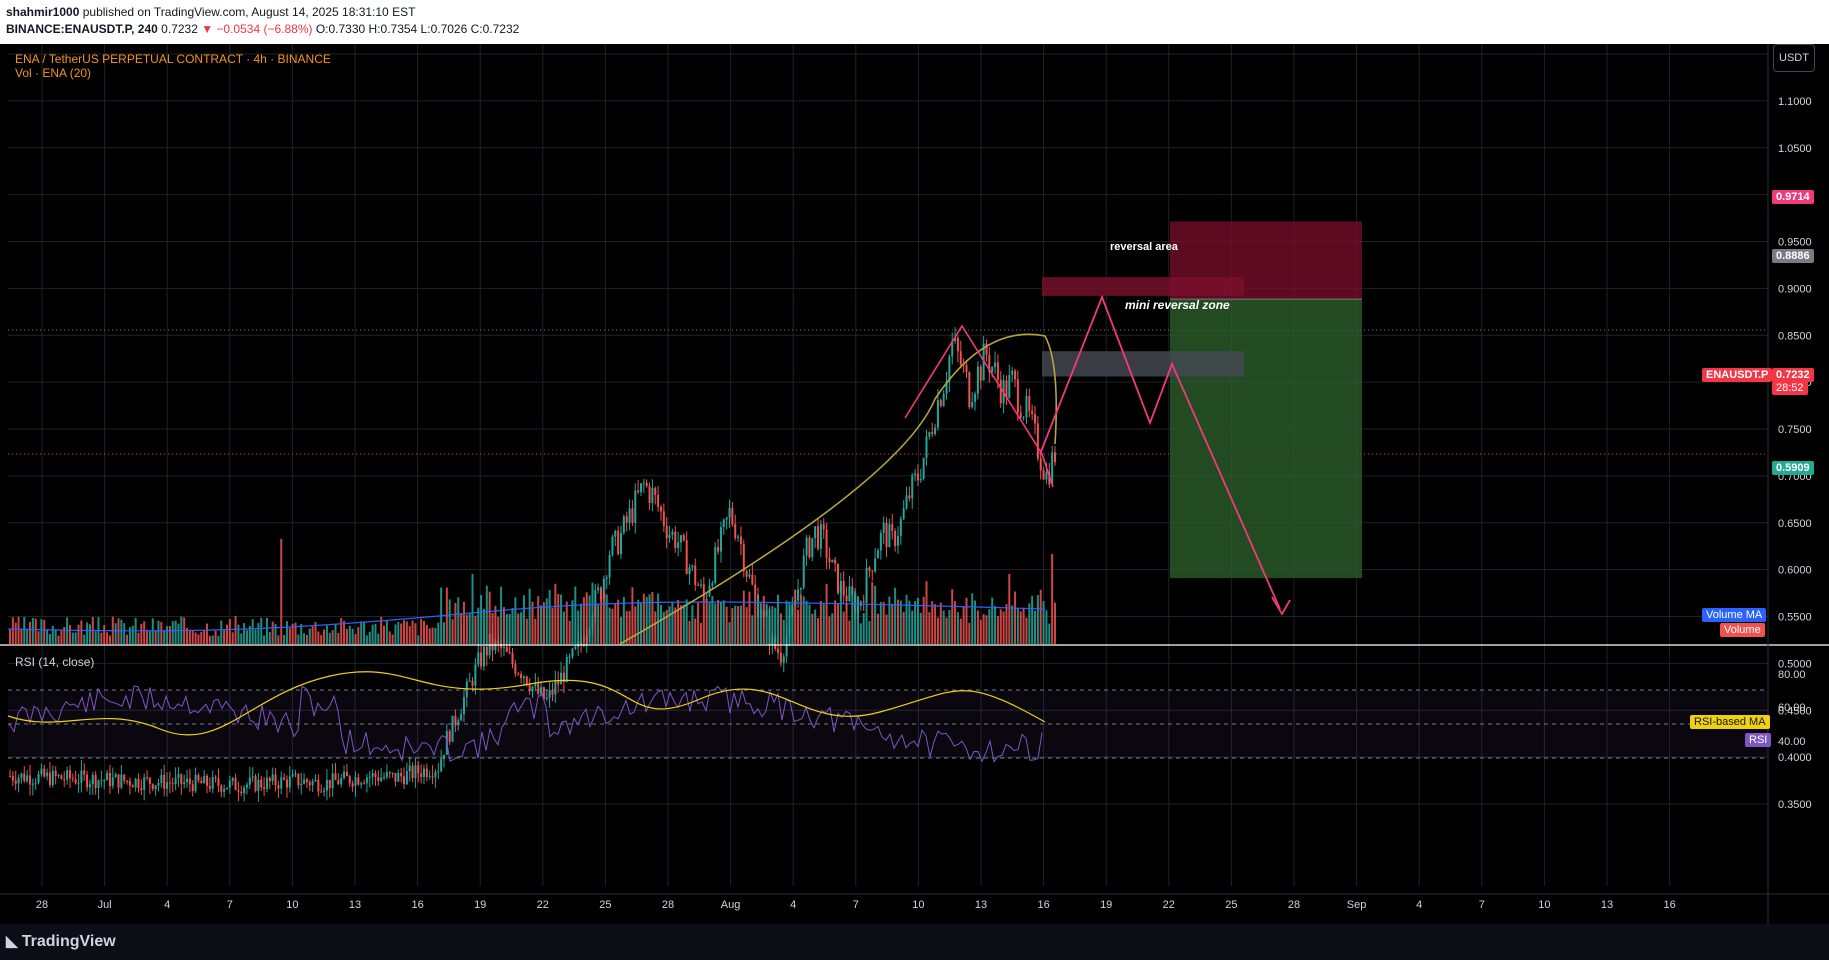 This screenshot has width=1829, height=960. I want to click on tv-logo-text: TradingView, so click(68, 941).